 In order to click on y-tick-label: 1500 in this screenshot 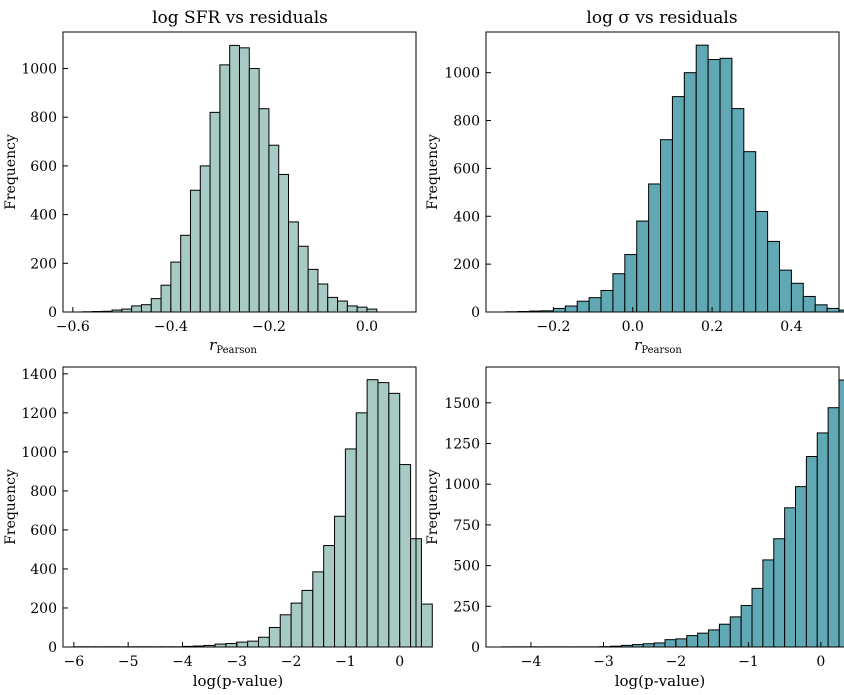, I will do `click(462, 404)`.